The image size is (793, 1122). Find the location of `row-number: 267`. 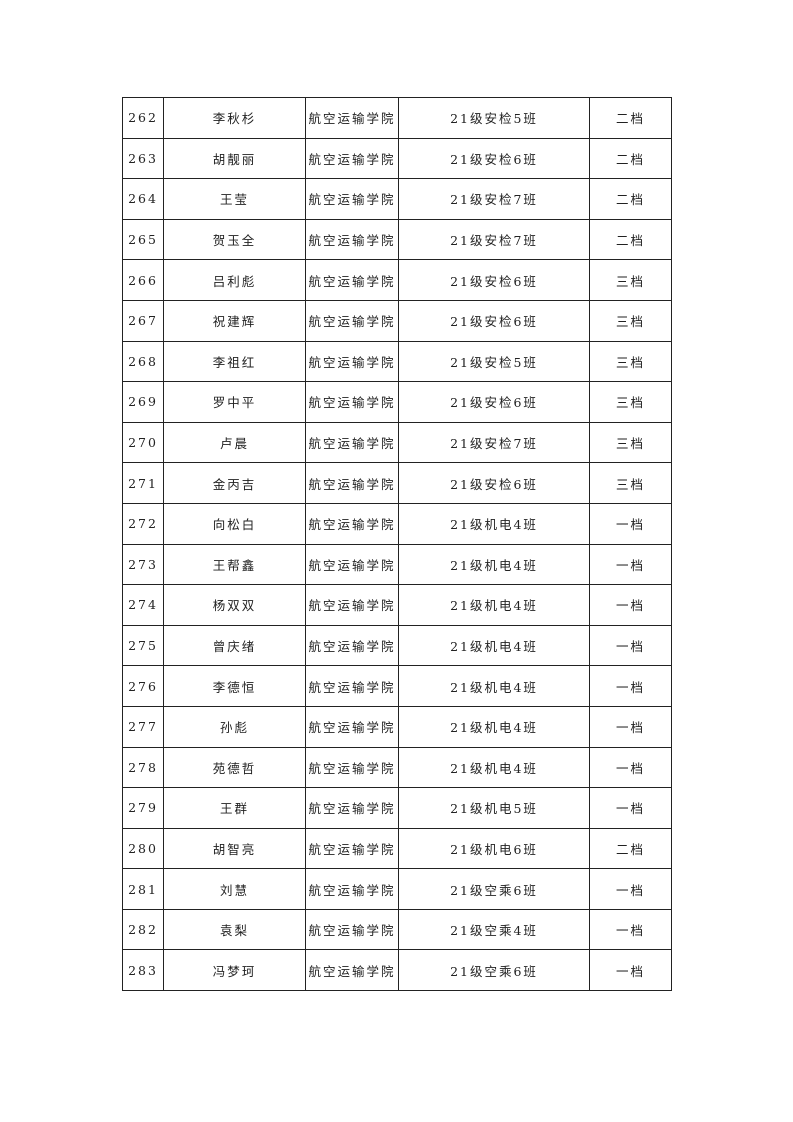

row-number: 267 is located at coordinates (143, 320).